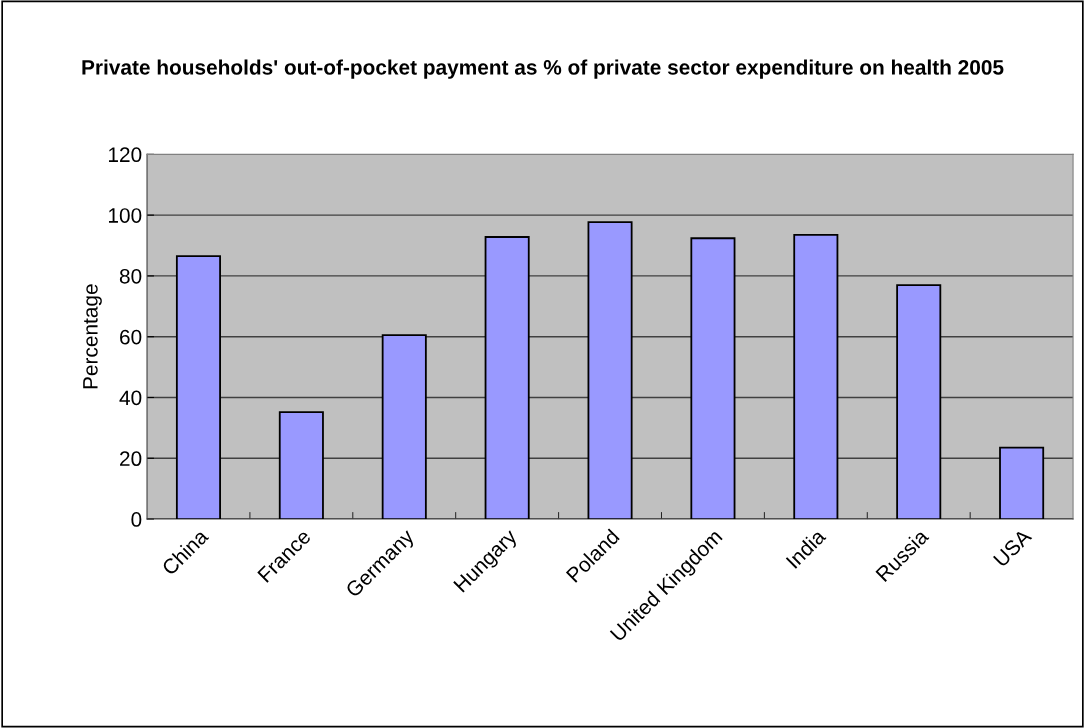 This screenshot has width=1085, height=728. What do you see at coordinates (125, 155) in the screenshot?
I see `y-tick-label: 120` at bounding box center [125, 155].